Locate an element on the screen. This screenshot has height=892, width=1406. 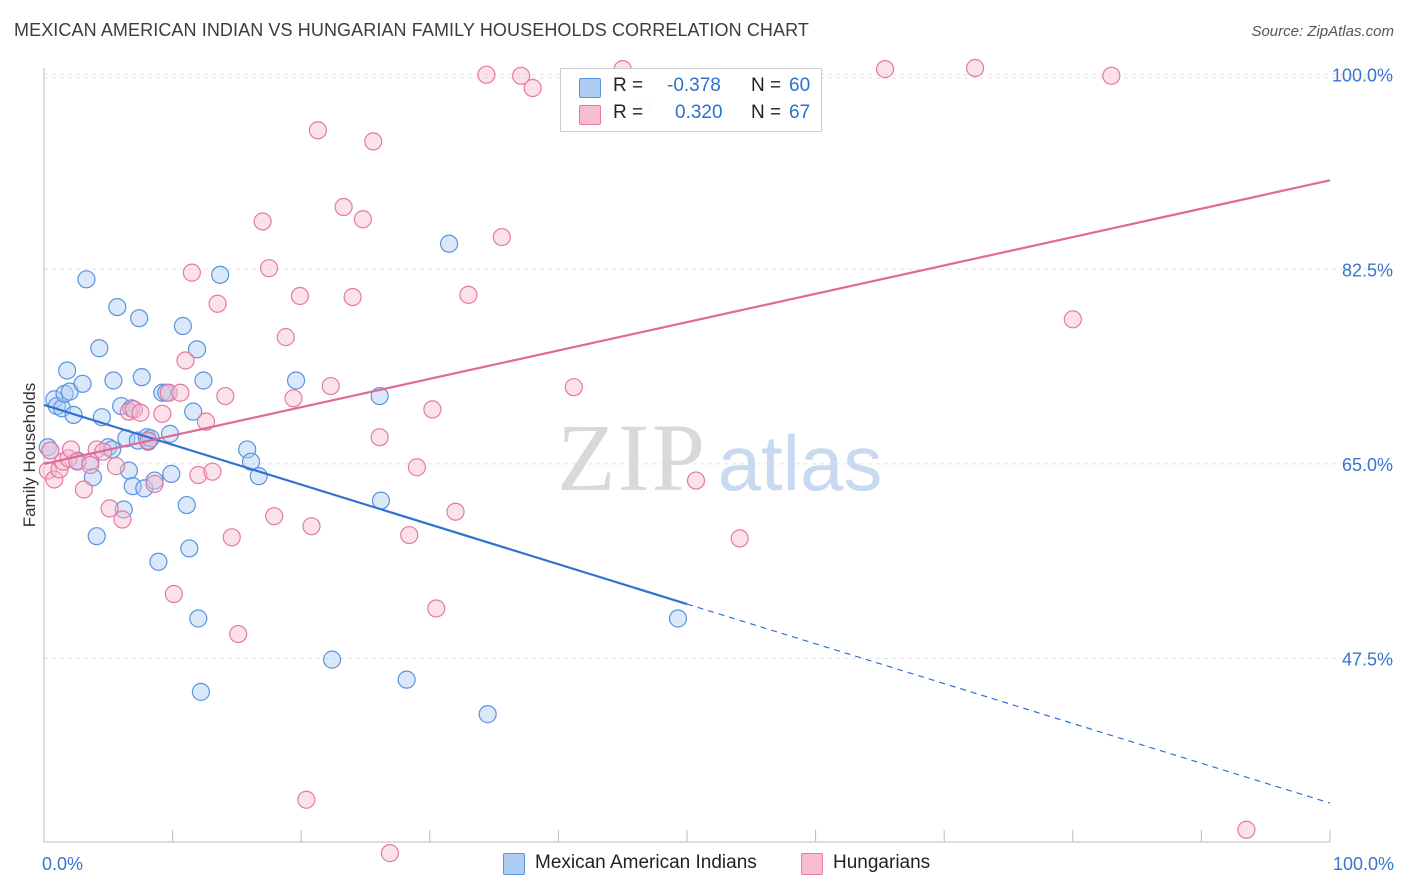
y-axis-label: Family Households is located at coordinates (29, 455).